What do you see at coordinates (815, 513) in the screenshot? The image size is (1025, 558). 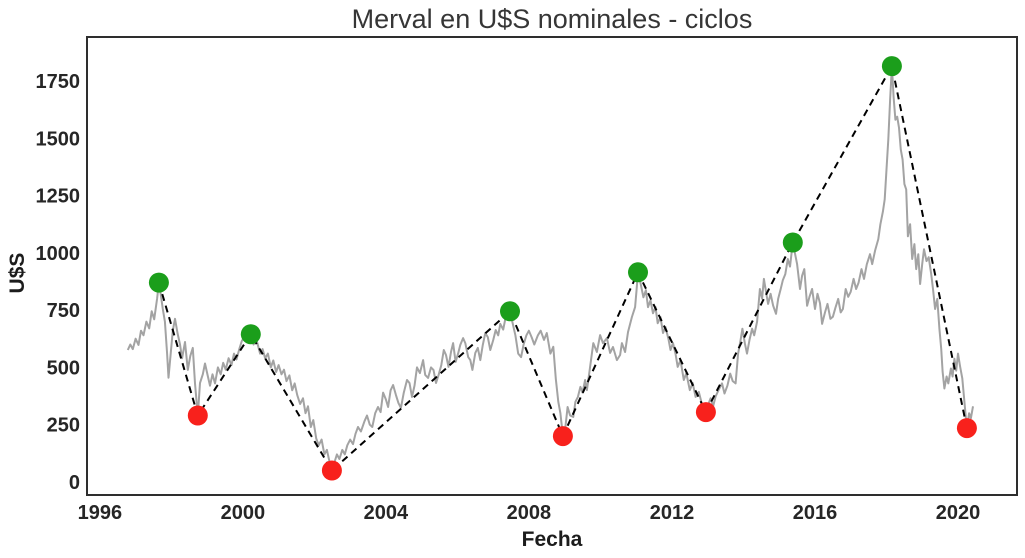 I see `x-tick-label: 2016` at bounding box center [815, 513].